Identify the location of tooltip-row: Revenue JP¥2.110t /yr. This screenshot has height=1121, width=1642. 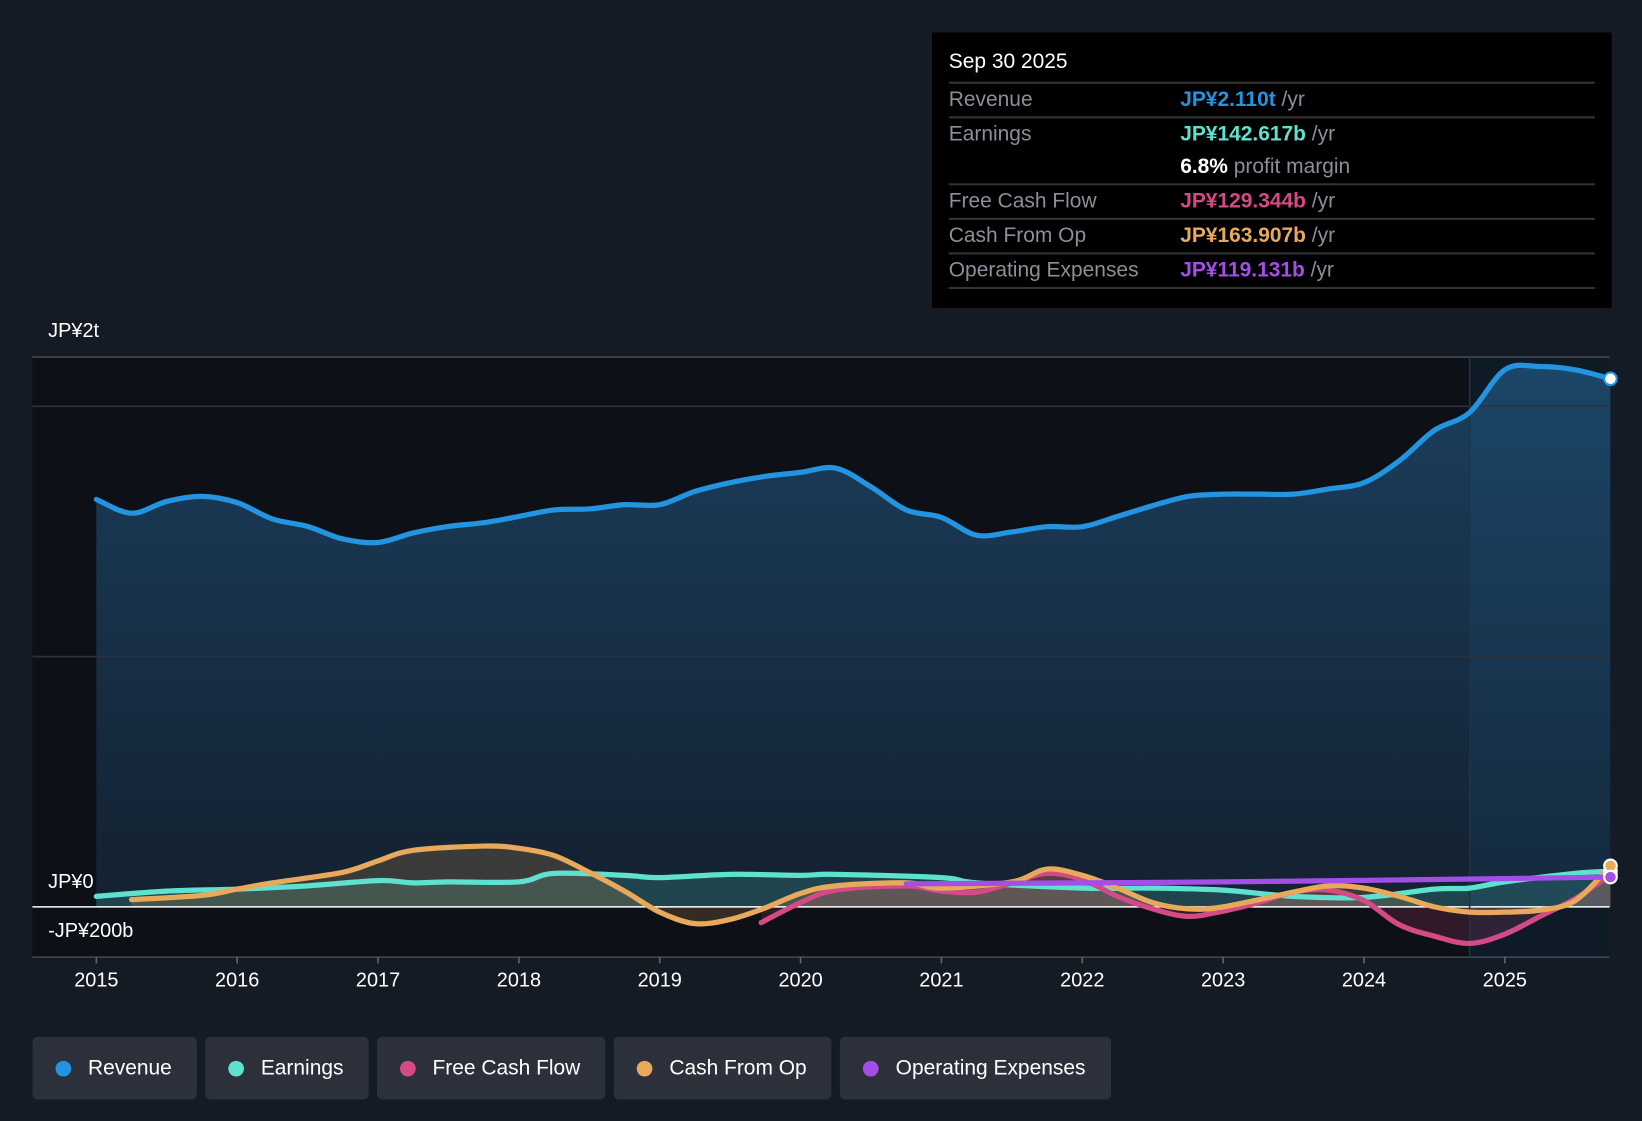
(1271, 101).